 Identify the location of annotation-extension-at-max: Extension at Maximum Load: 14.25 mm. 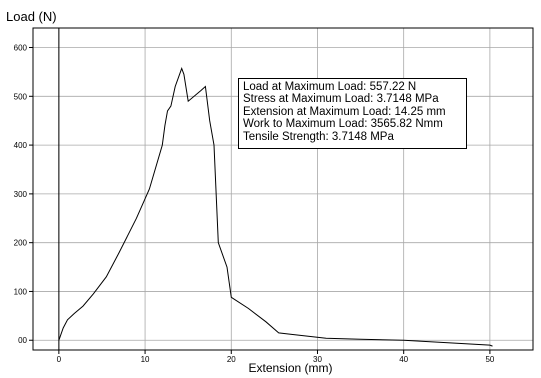
(344, 111).